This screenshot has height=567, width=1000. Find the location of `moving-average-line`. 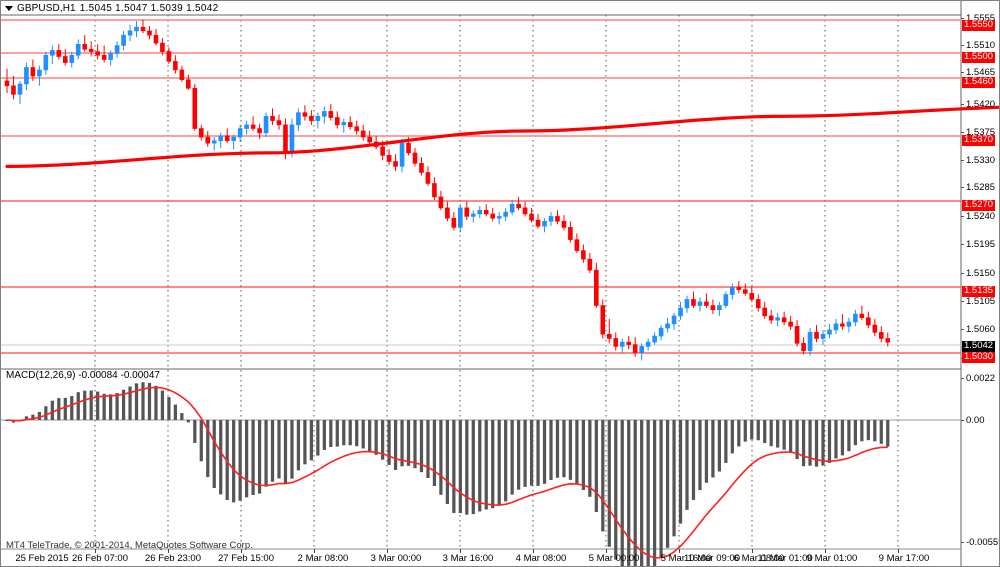

moving-average-line is located at coordinates (502, 136).